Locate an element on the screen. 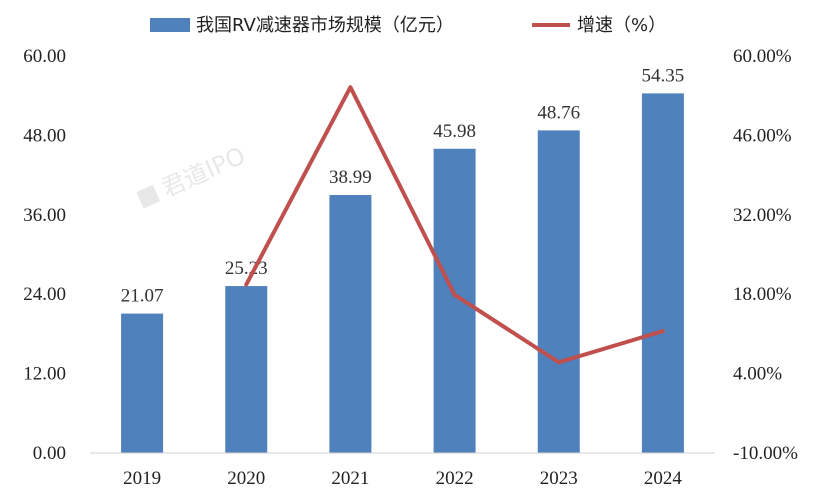 Image resolution: width=817 pixels, height=499 pixels. bar-2020 is located at coordinates (246, 369).